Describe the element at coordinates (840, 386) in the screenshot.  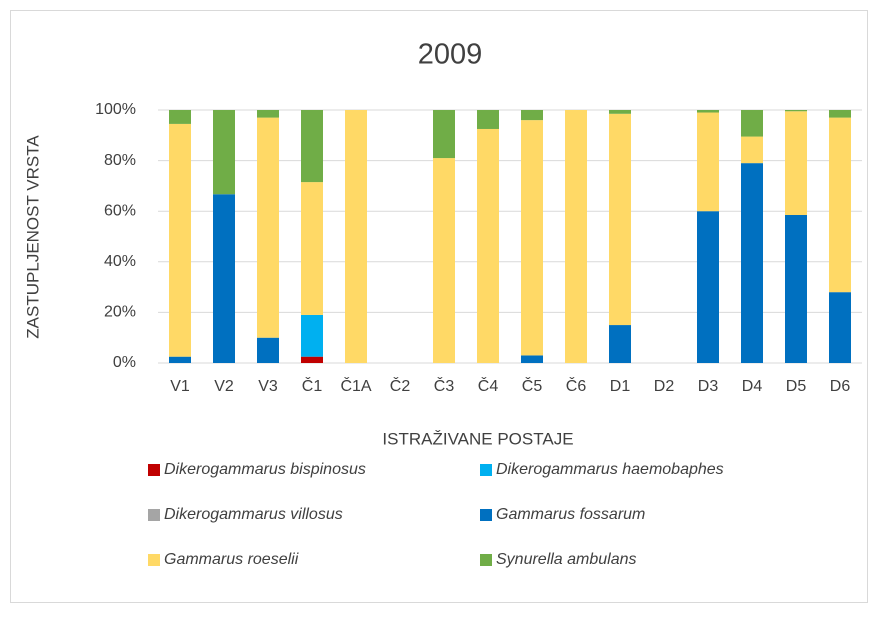
I see `x-tick-label: D6` at that location.